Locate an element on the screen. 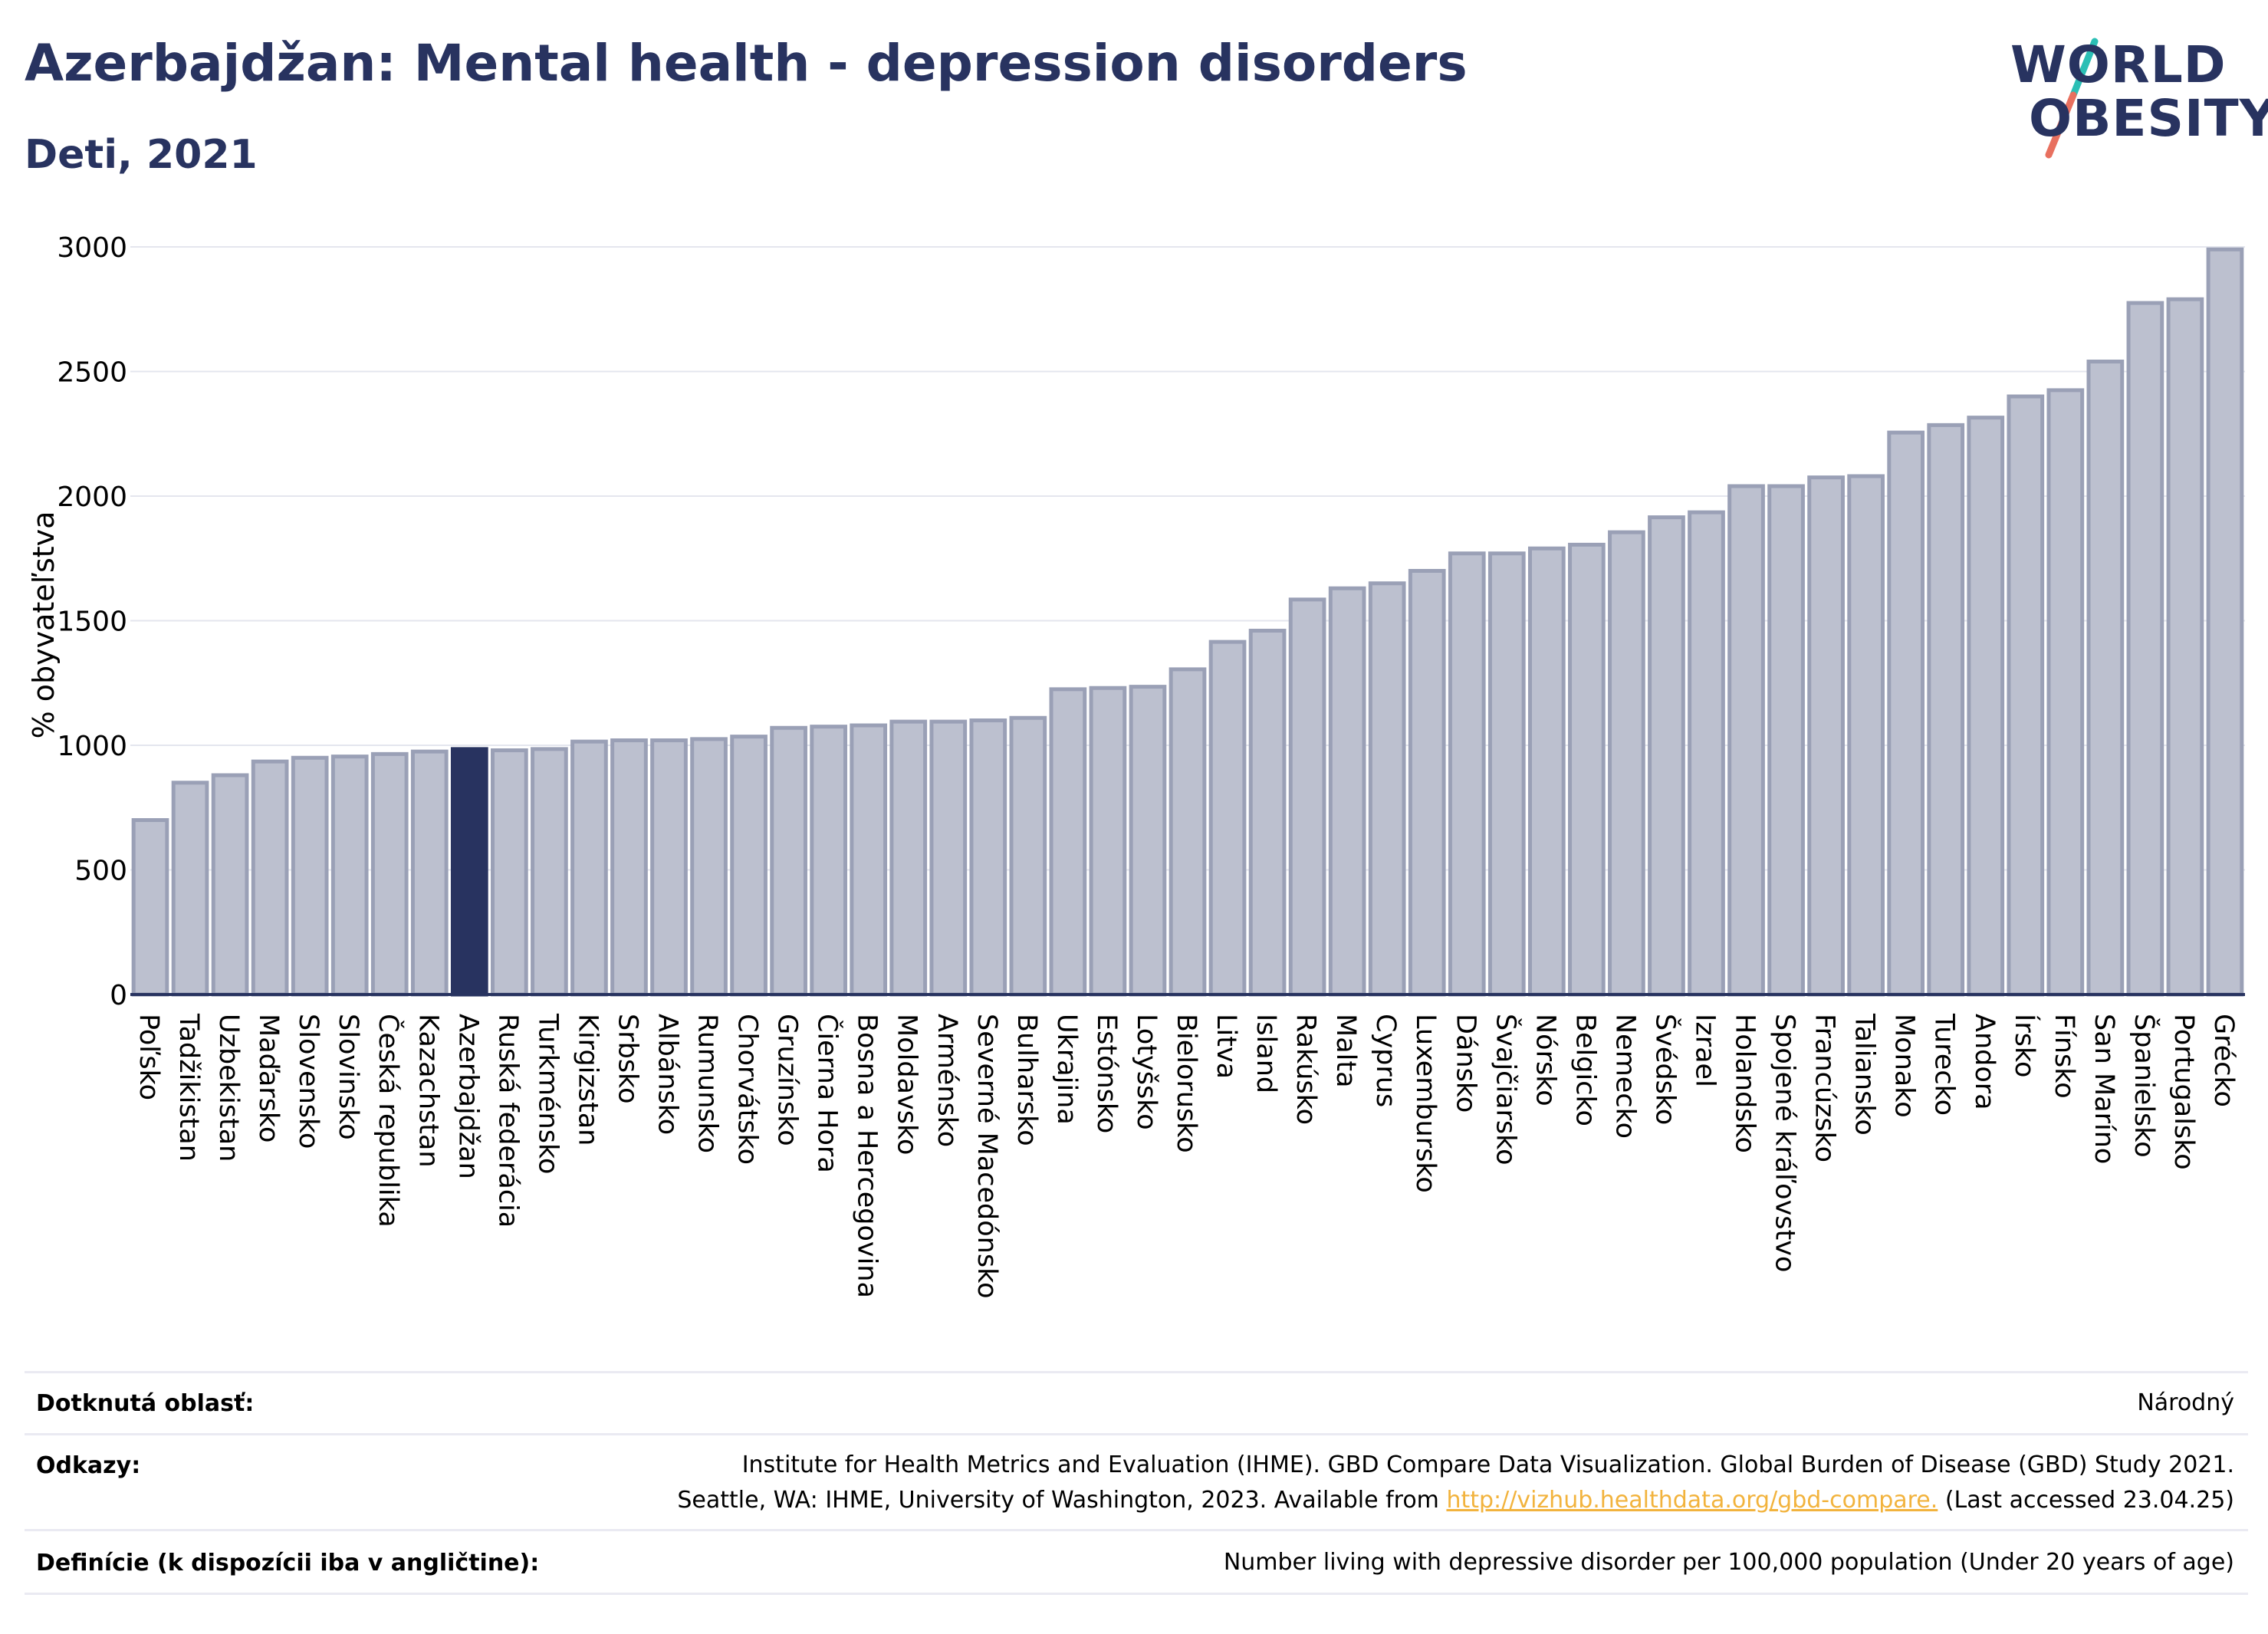  x-tick-label: Grécko is located at coordinates (2223, 1061).